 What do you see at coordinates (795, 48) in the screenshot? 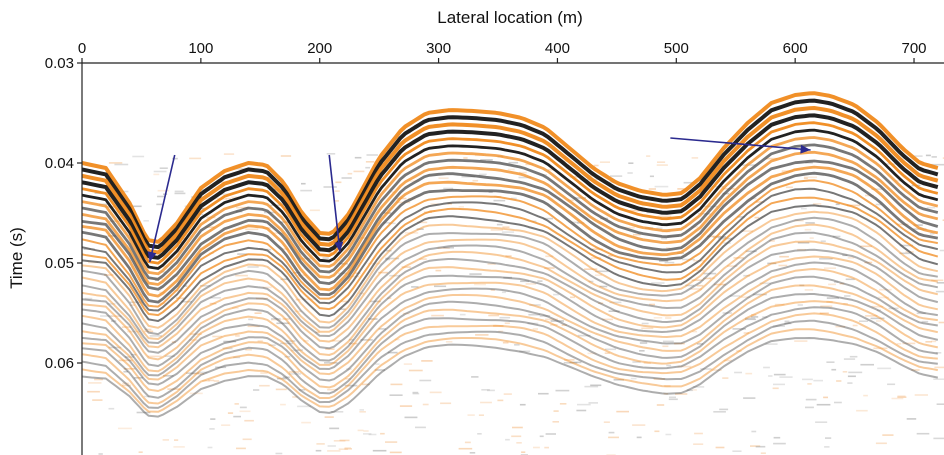
I see `x-tick-label: 600` at bounding box center [795, 48].